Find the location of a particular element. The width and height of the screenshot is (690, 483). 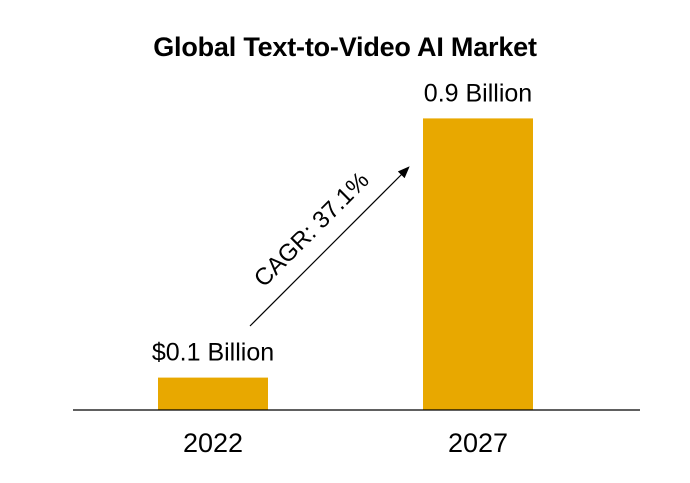

cagr-arrow is located at coordinates (329, 246).